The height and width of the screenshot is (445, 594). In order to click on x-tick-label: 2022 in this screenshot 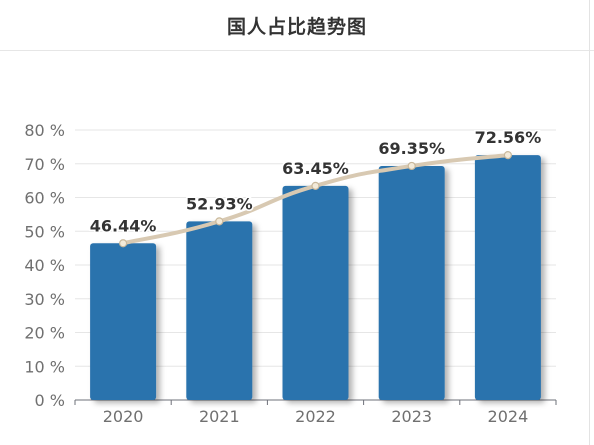, I will do `click(315, 416)`.